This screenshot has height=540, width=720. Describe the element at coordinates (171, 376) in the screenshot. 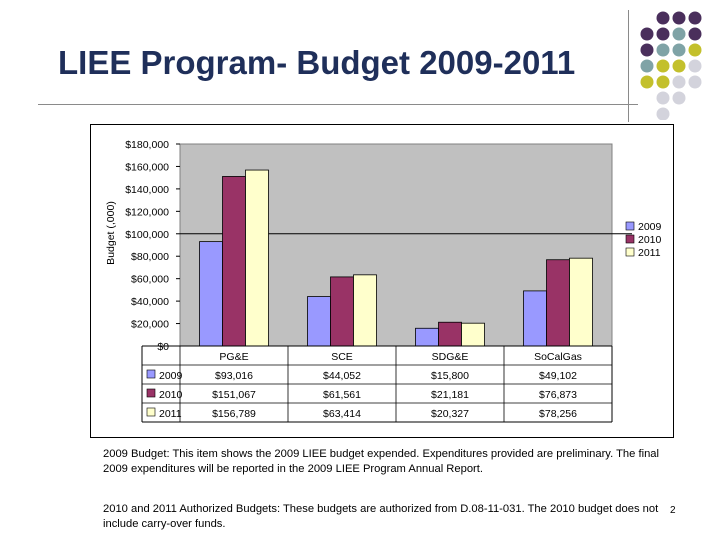

I see `table-series-name: 2009` at that location.